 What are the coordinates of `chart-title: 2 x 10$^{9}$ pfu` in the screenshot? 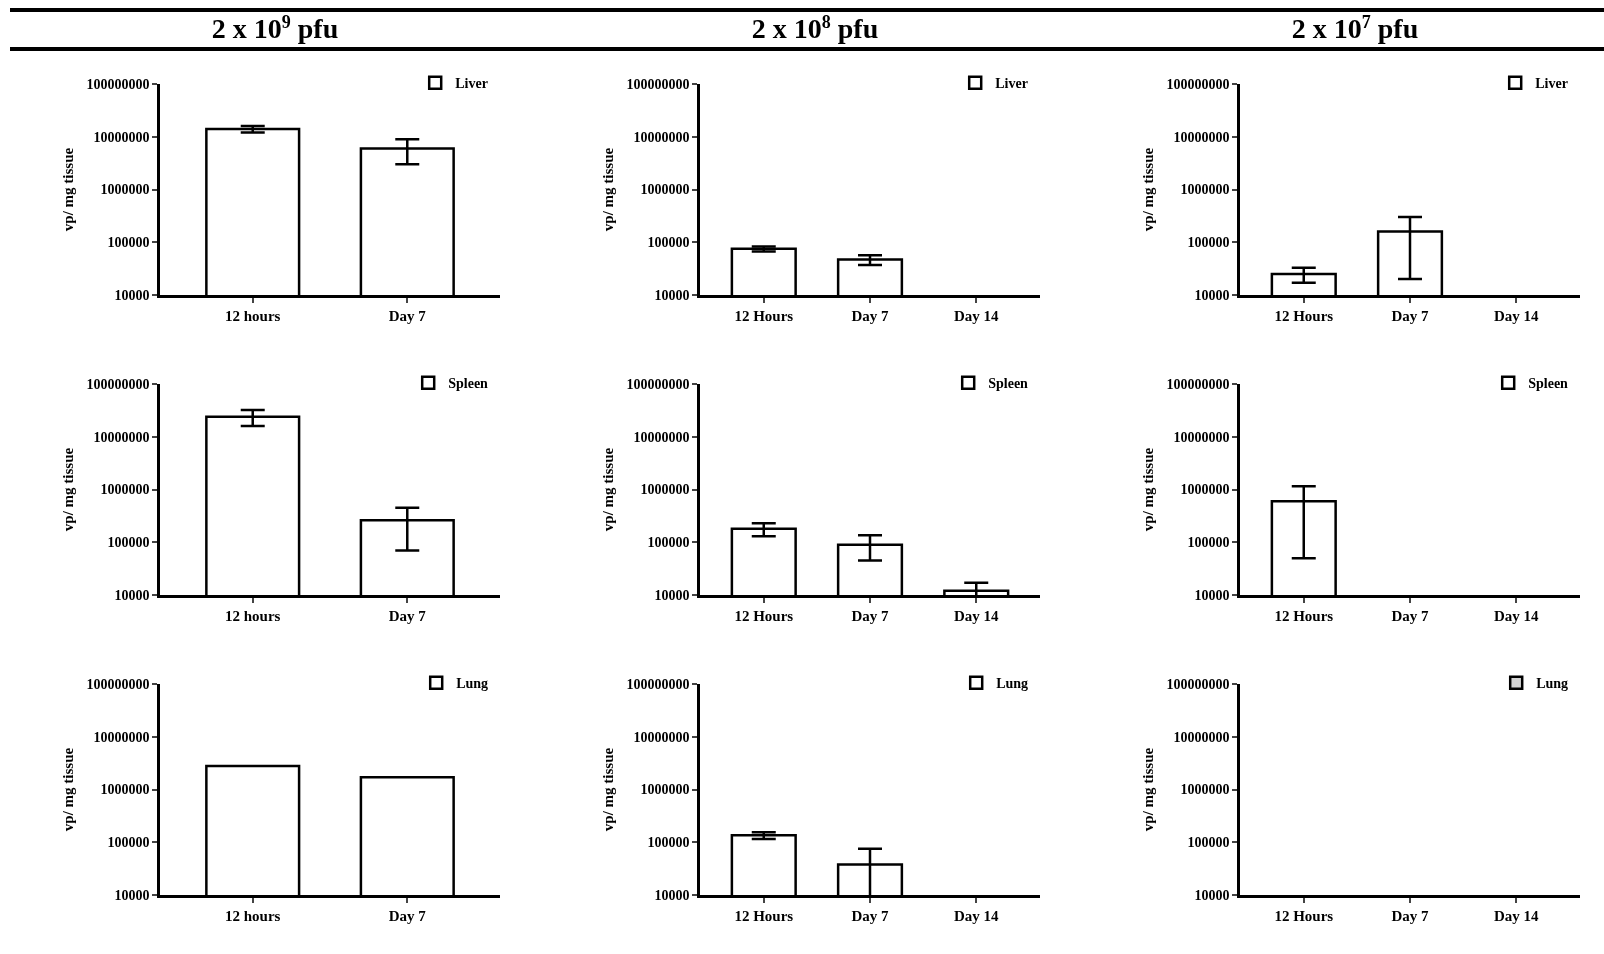 It's located at (275, 29).